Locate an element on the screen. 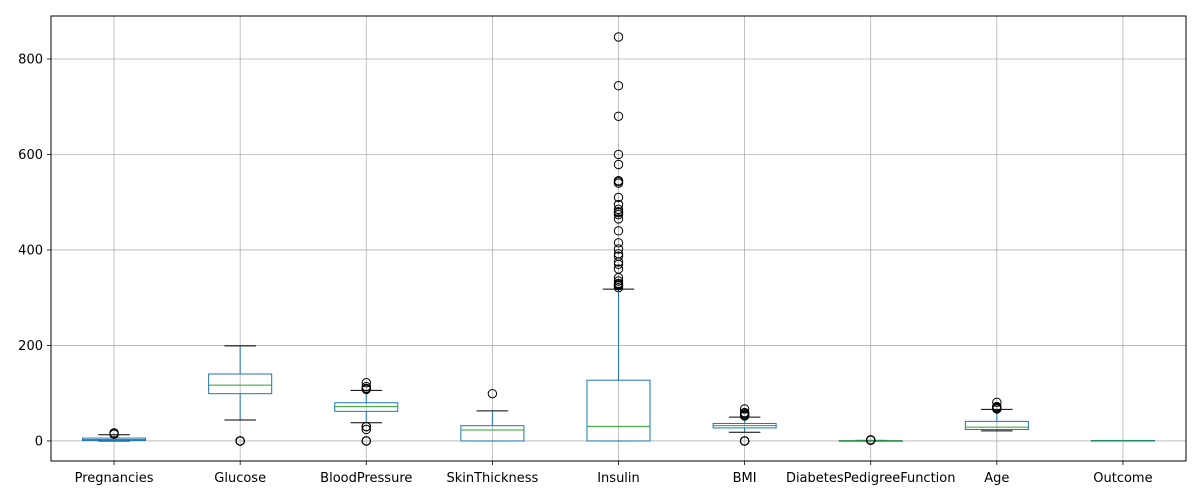 This screenshot has height=500, width=1200. box-Age is located at coordinates (996, 414).